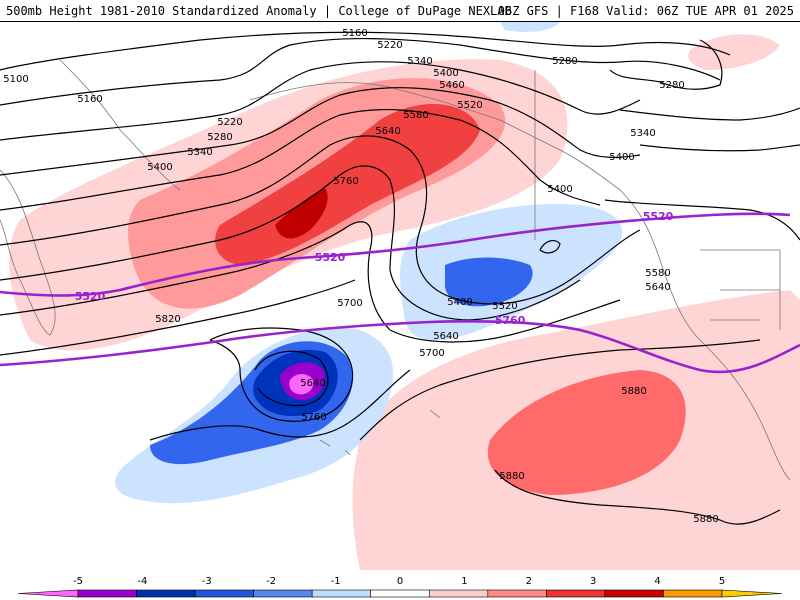 This screenshot has width=800, height=600. Describe the element at coordinates (336, 581) in the screenshot. I see `colorbar-tick-label: -1` at that location.